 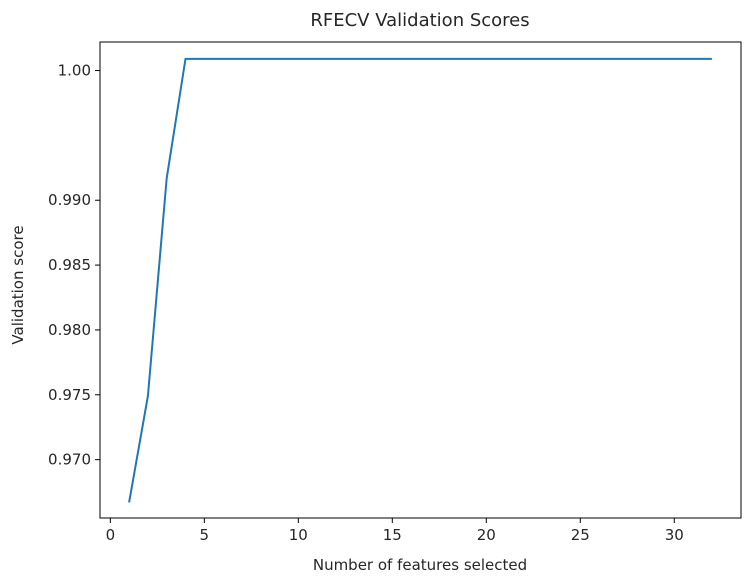 I want to click on y-tick-label: 1.00, so click(x=74, y=71).